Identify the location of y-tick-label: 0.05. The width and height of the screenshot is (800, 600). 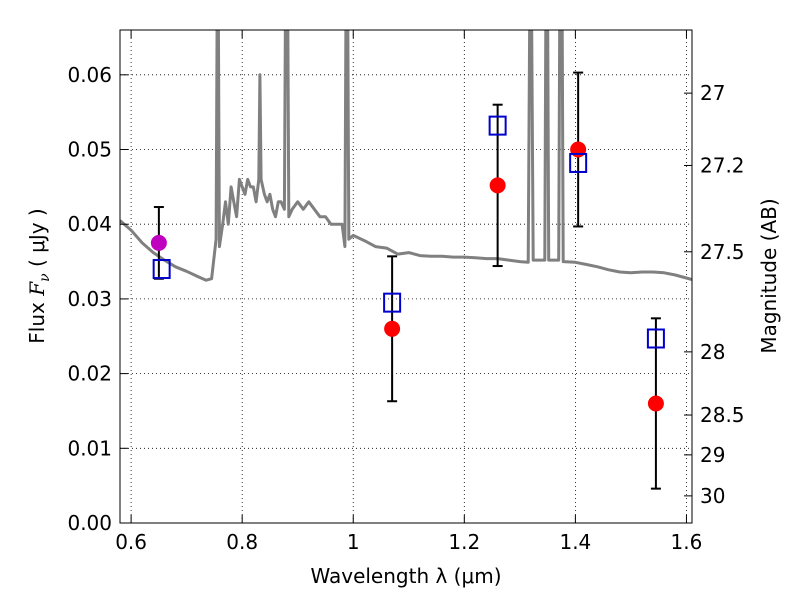
(89, 150).